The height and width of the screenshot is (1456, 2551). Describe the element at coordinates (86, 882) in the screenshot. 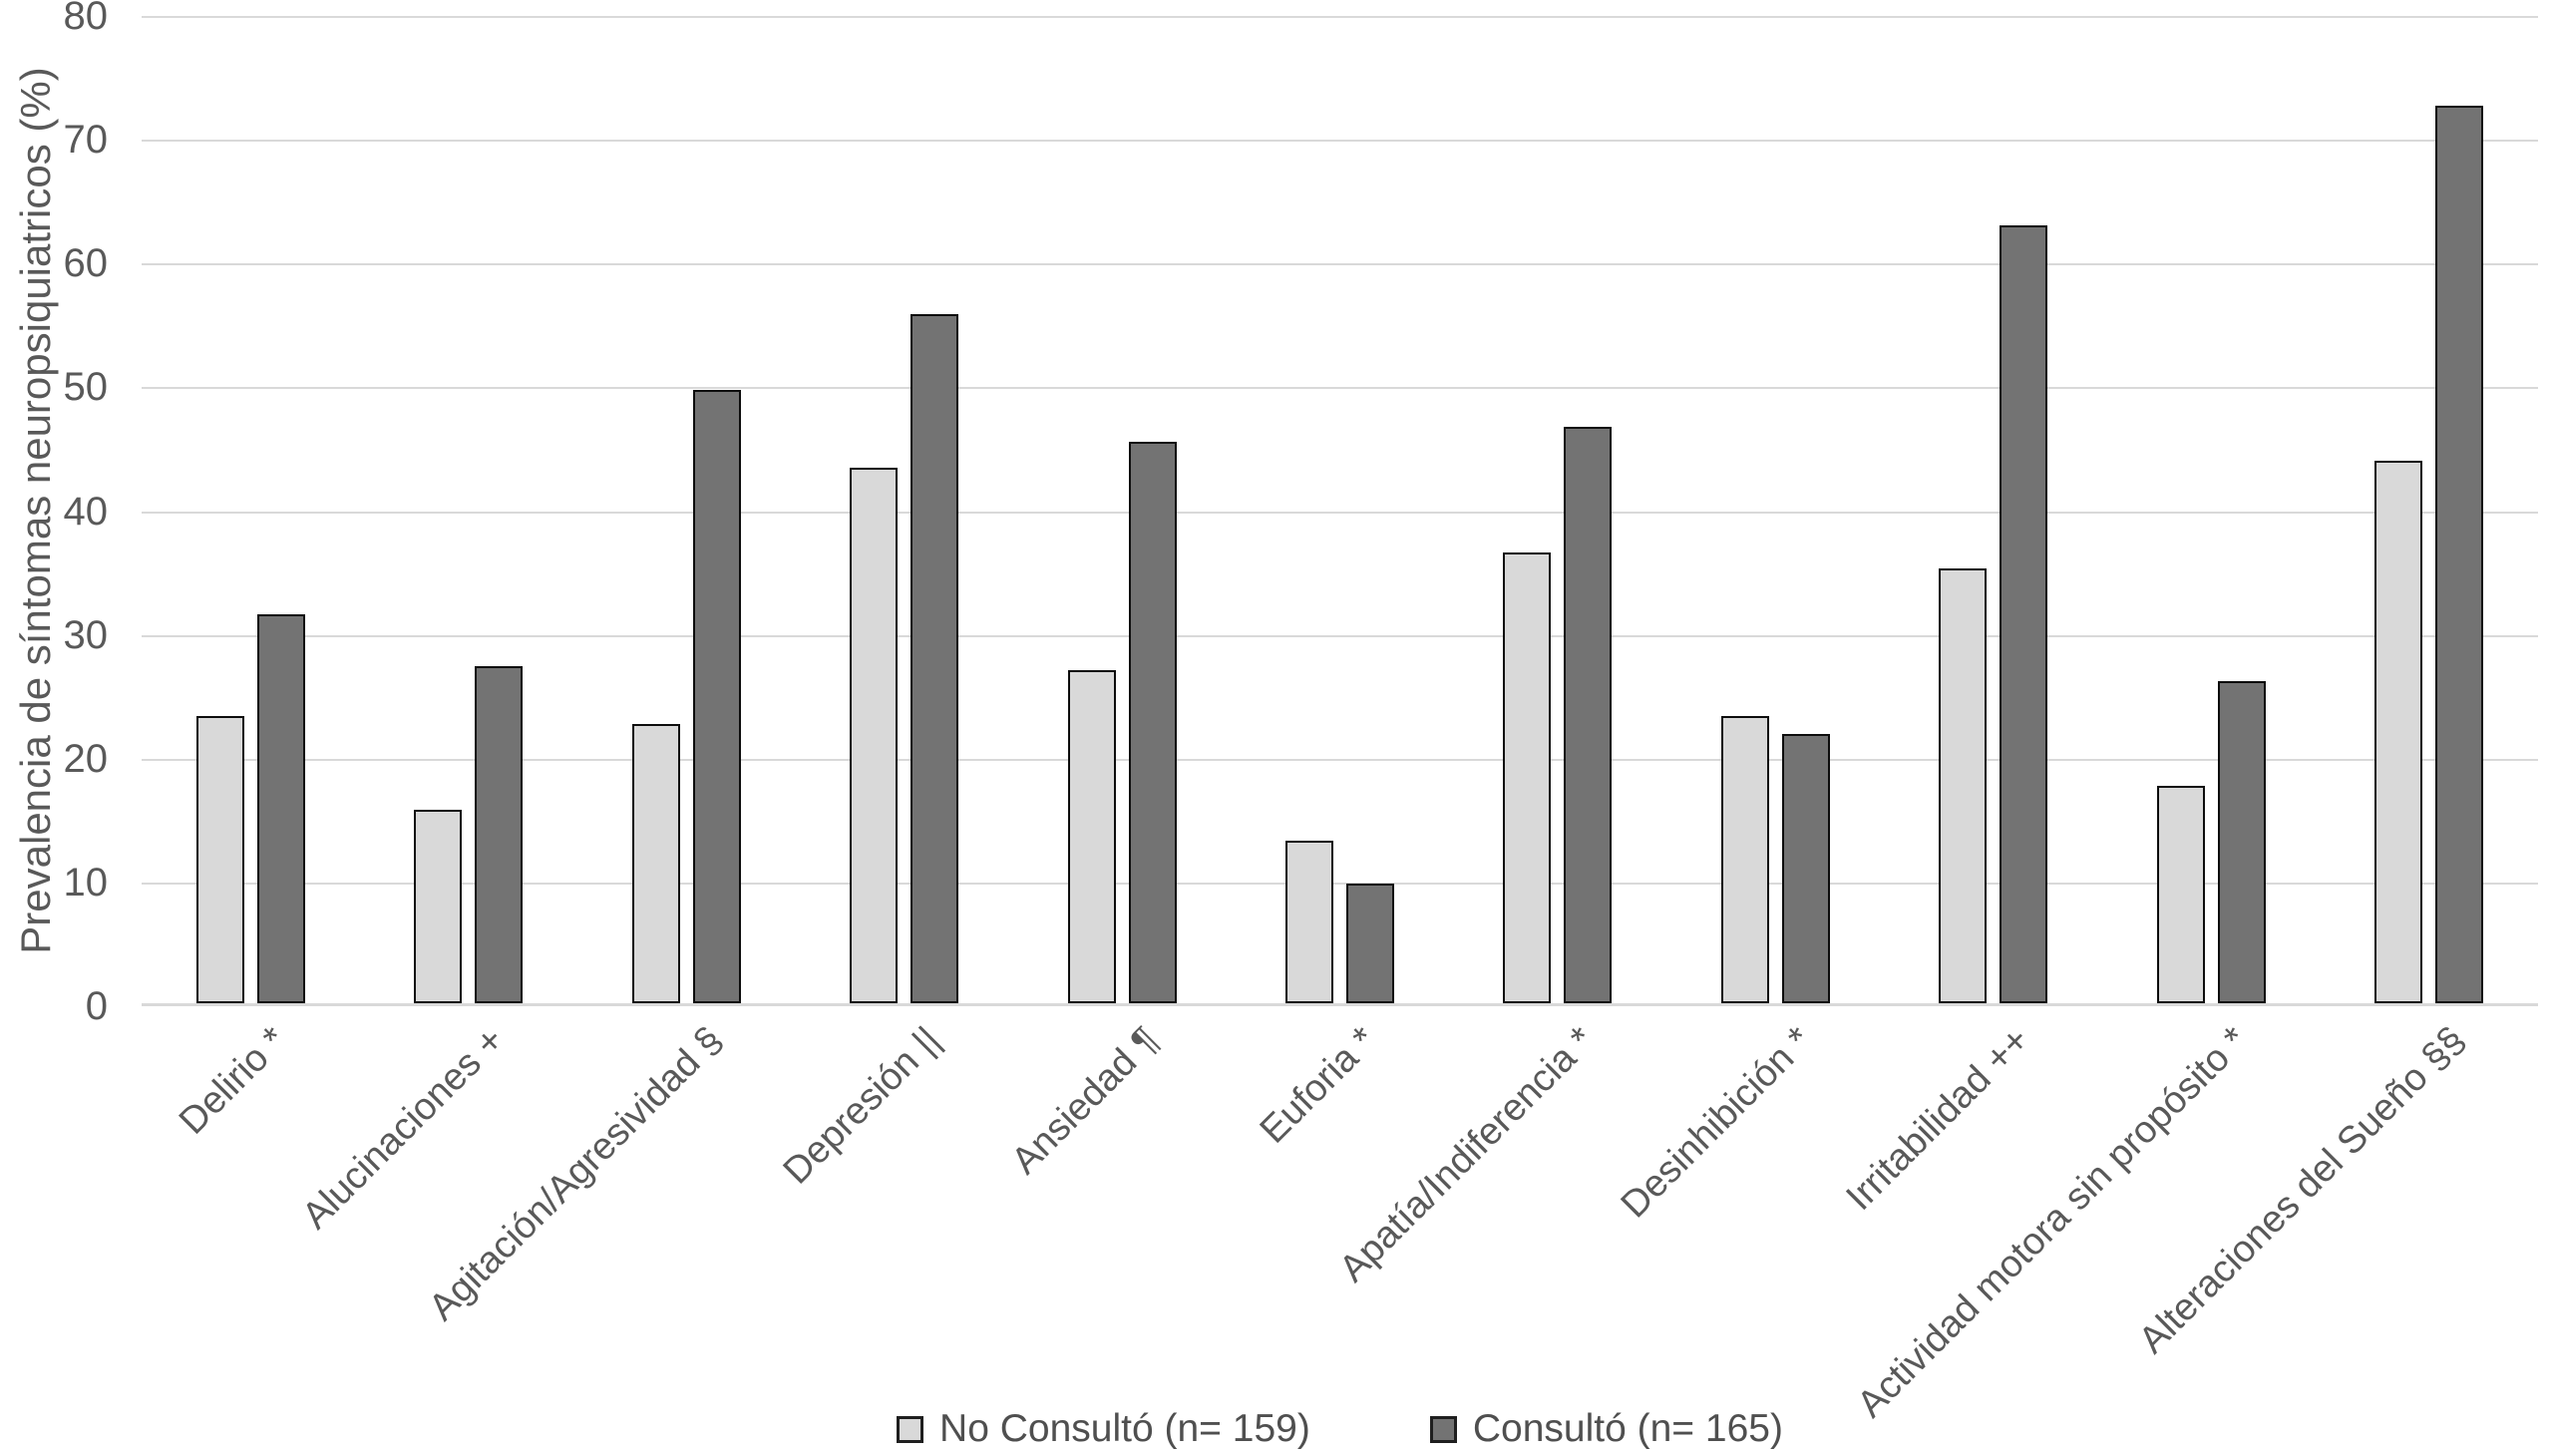

I see `y-axis-tick-label: 10` at that location.